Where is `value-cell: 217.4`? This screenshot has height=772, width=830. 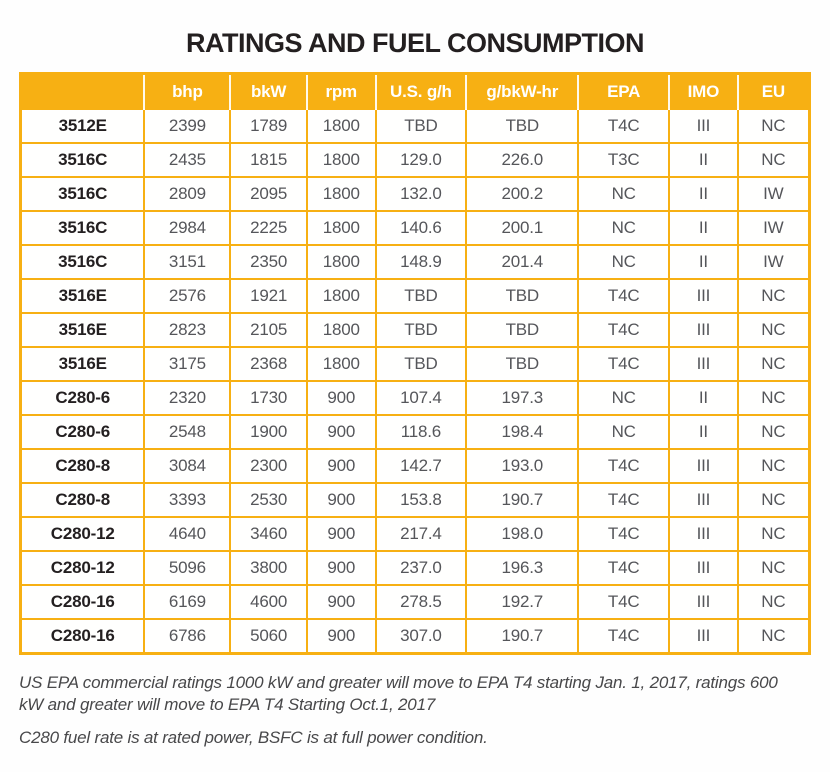
value-cell: 217.4 is located at coordinates (421, 534).